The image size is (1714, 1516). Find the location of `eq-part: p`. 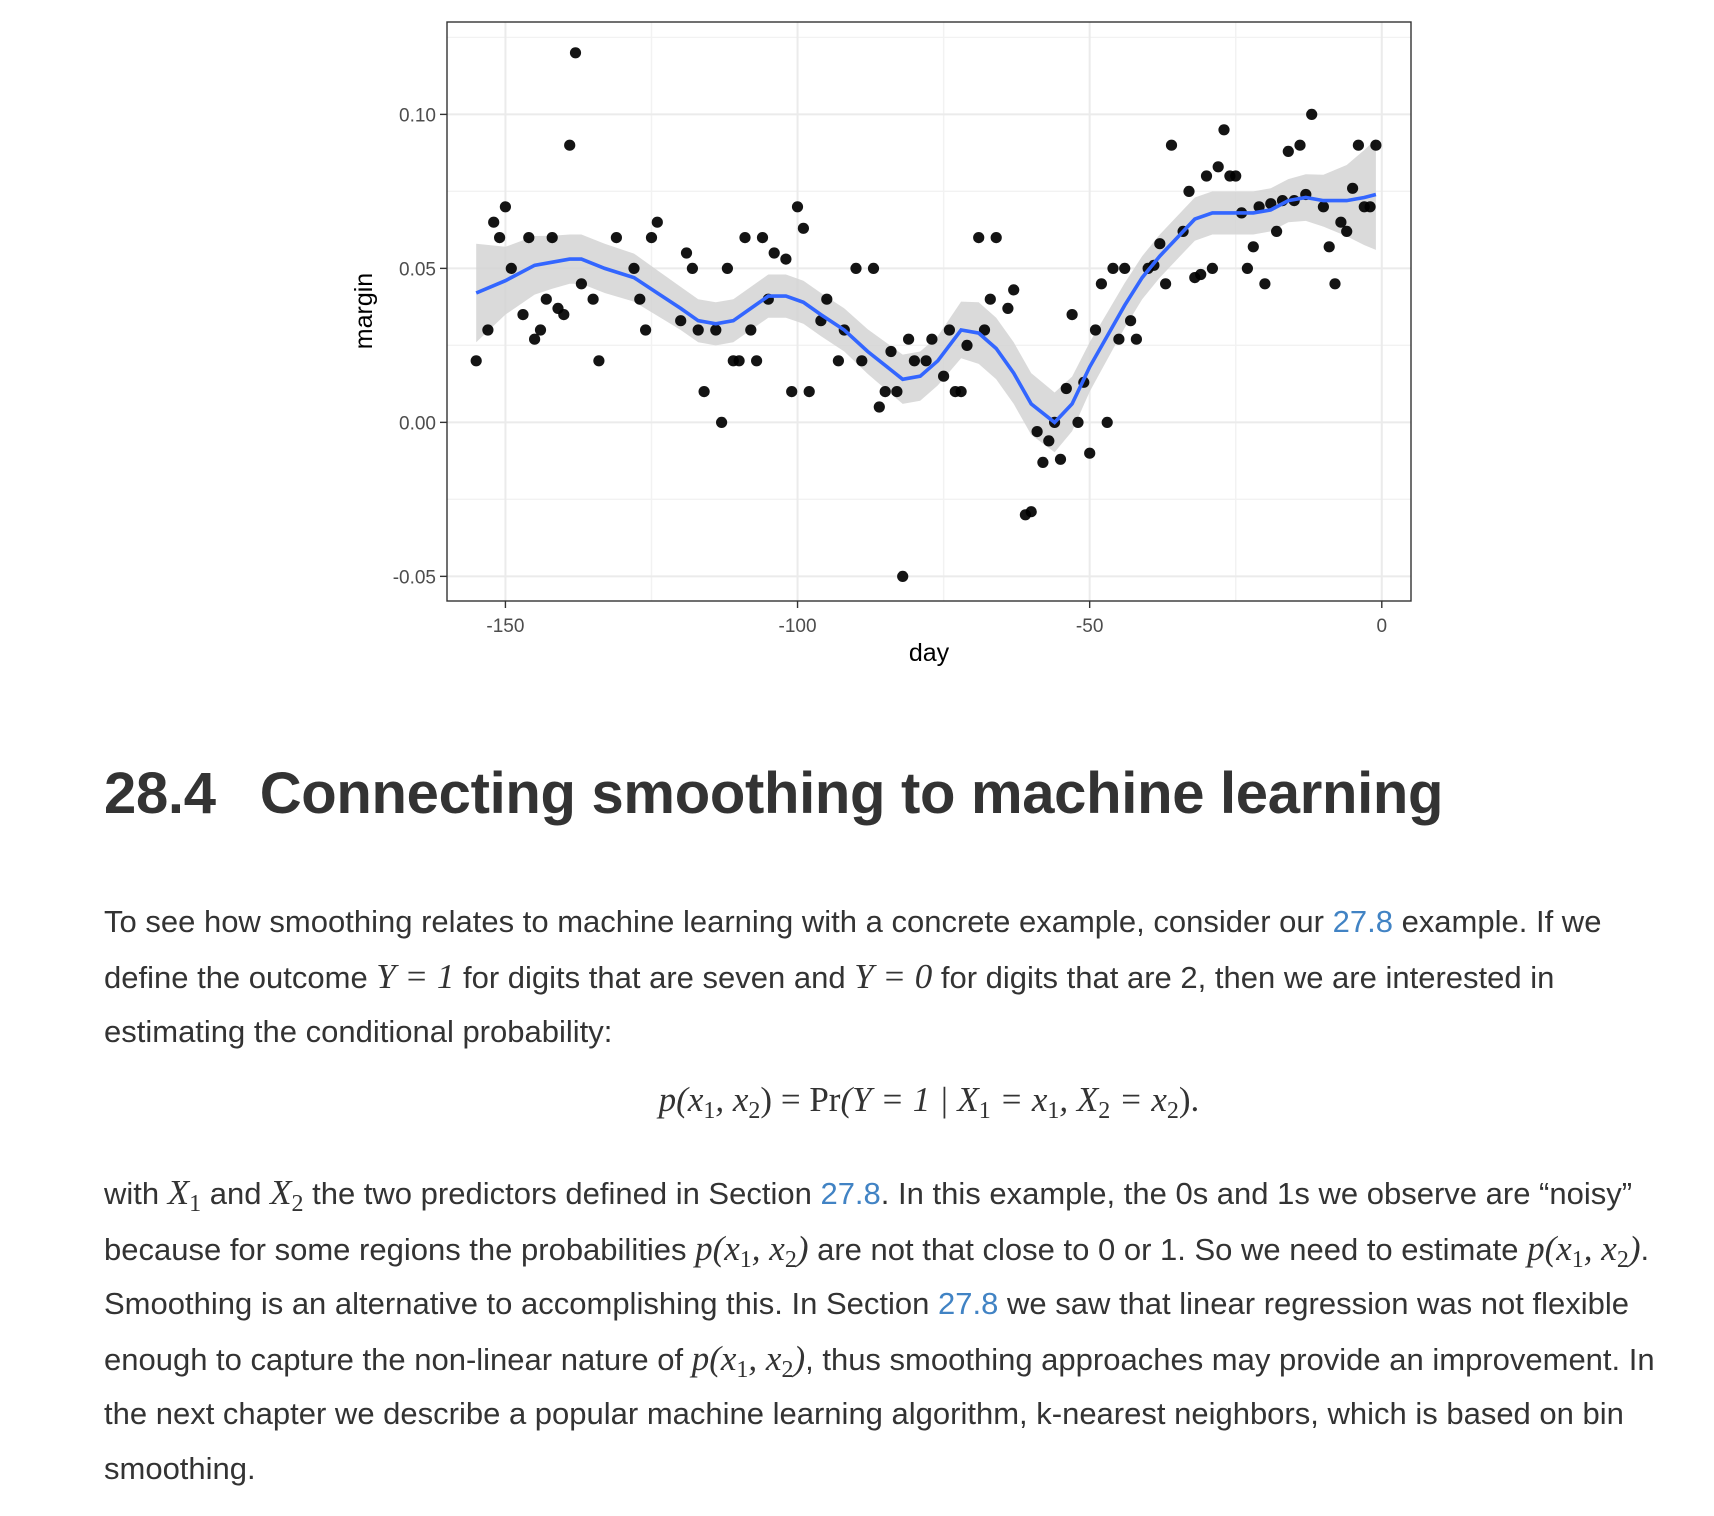

eq-part: p is located at coordinates (667, 1099).